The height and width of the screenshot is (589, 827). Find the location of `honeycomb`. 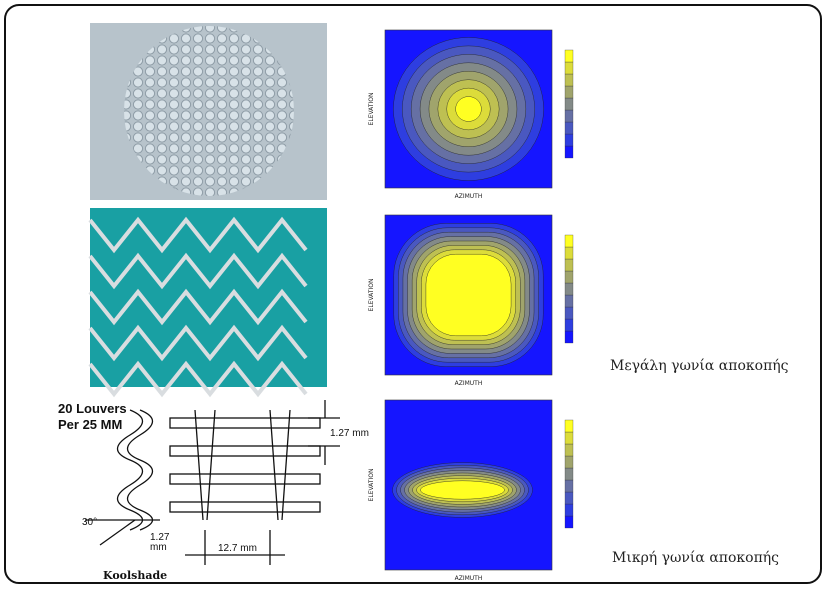

honeycomb is located at coordinates (209, 111).